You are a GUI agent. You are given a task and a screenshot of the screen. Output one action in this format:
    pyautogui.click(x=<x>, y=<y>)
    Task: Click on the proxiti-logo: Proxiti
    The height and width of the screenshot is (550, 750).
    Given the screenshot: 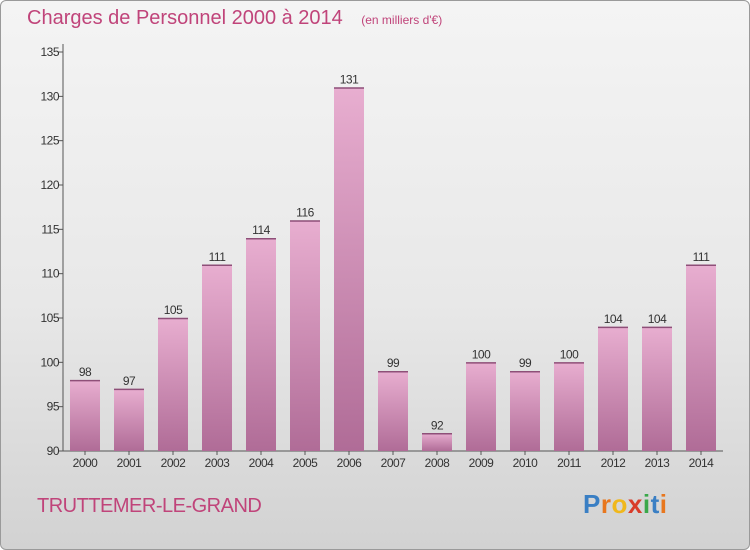 What is the action you would take?
    pyautogui.click(x=625, y=504)
    